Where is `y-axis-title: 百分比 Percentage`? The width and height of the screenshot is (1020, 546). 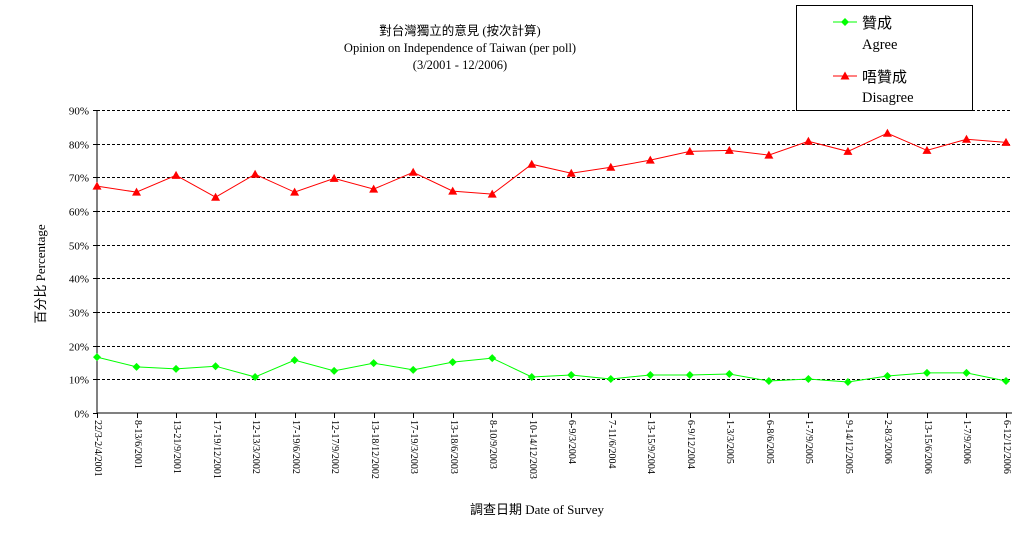
y-axis-title: 百分比 Percentage is located at coordinates (40, 274).